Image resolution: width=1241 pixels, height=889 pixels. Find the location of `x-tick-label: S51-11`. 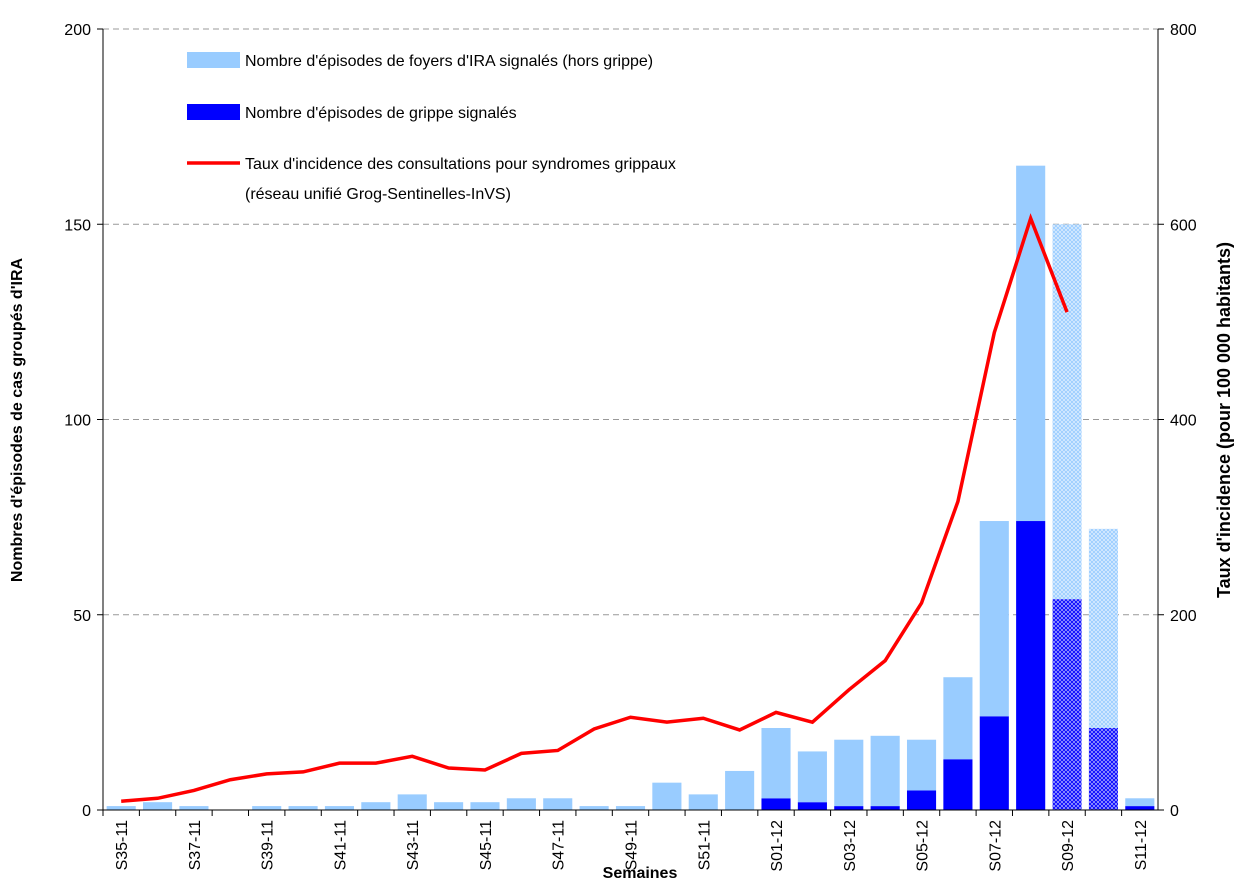

x-tick-label: S51-11 is located at coordinates (704, 845).